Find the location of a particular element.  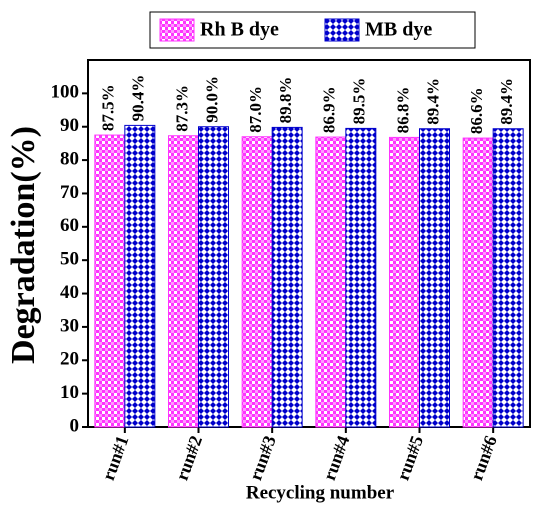

x-tick-label: run#4 is located at coordinates (336, 458).